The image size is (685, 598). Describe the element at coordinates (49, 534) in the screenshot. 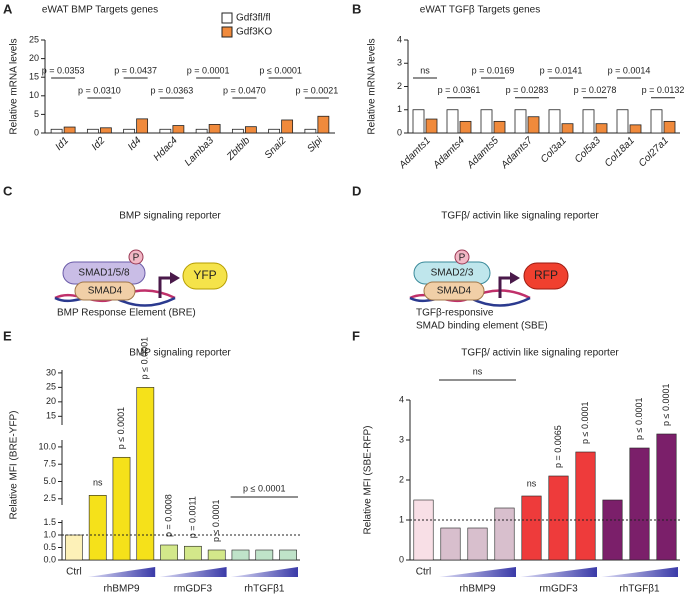

I see `y-tick-label: 1.0` at that location.